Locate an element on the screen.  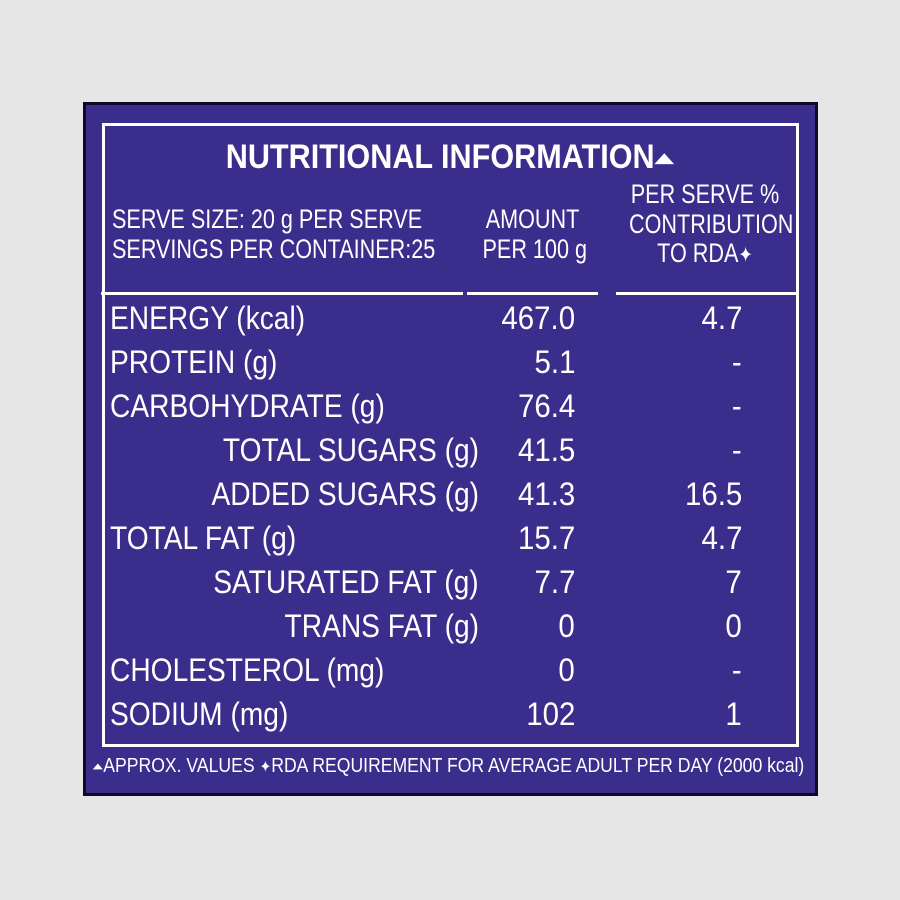
servings-text: SERVINGS PER CONTAINER:25 is located at coordinates (274, 248).